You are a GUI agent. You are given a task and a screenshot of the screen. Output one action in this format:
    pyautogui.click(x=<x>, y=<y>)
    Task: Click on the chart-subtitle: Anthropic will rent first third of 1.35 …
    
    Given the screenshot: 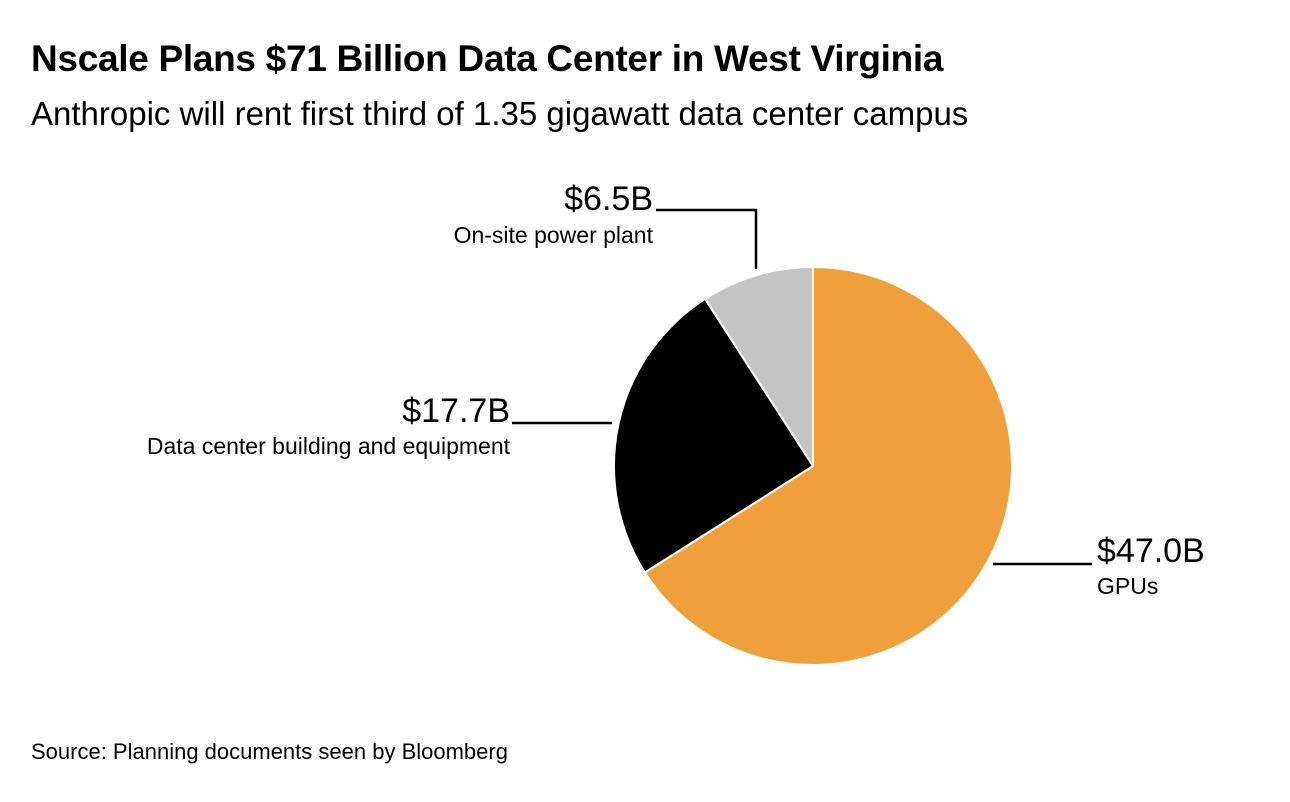 What is the action you would take?
    pyautogui.click(x=500, y=113)
    